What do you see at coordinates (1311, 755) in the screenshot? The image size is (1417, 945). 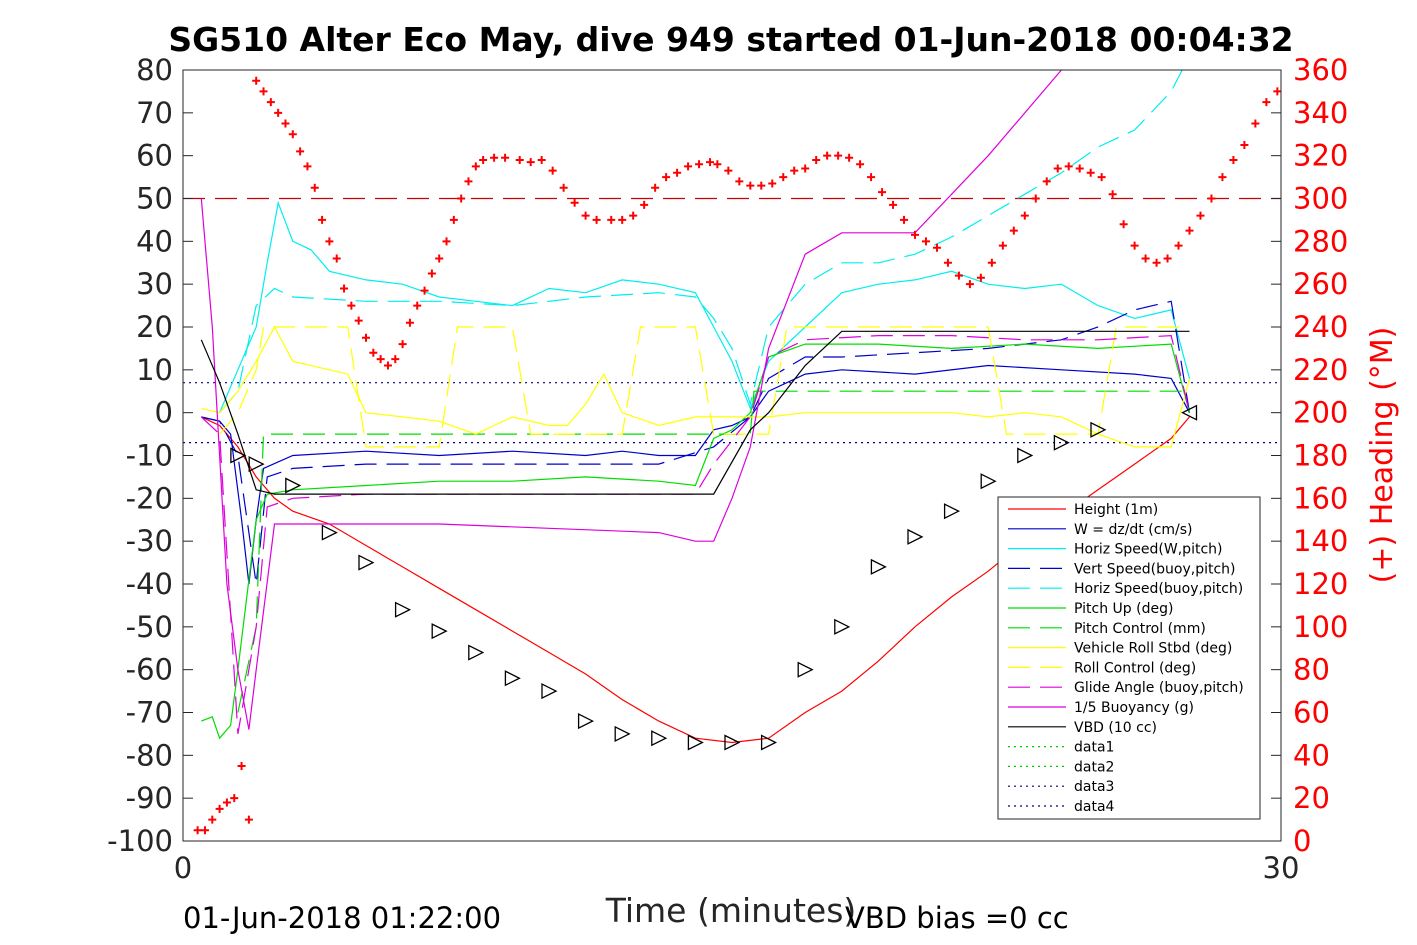 I see `y2-tick-label: 40` at bounding box center [1311, 755].